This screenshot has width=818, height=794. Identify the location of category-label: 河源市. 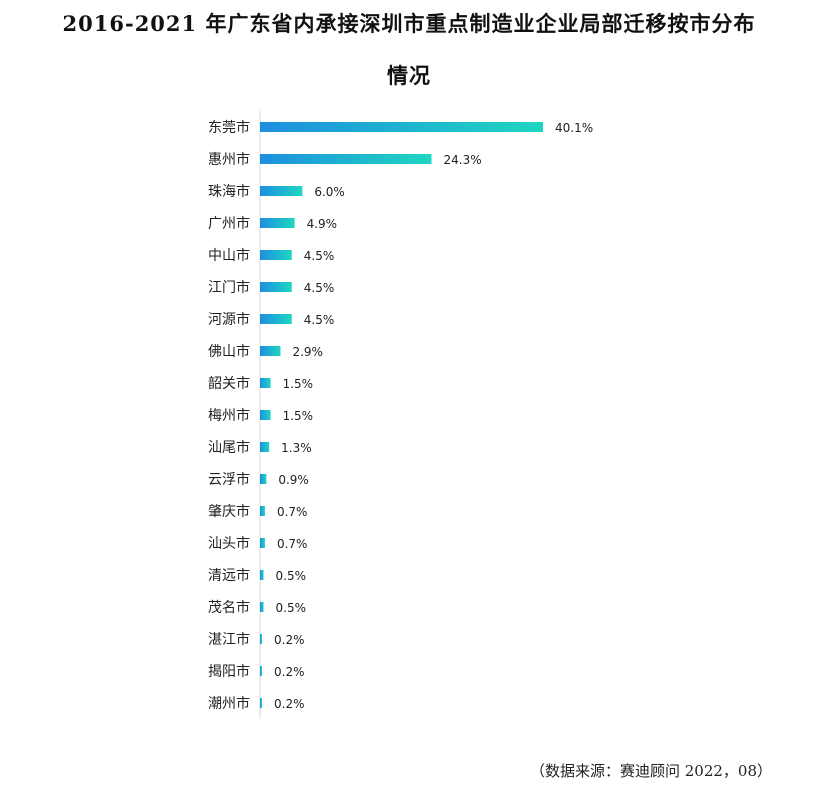
(229, 319).